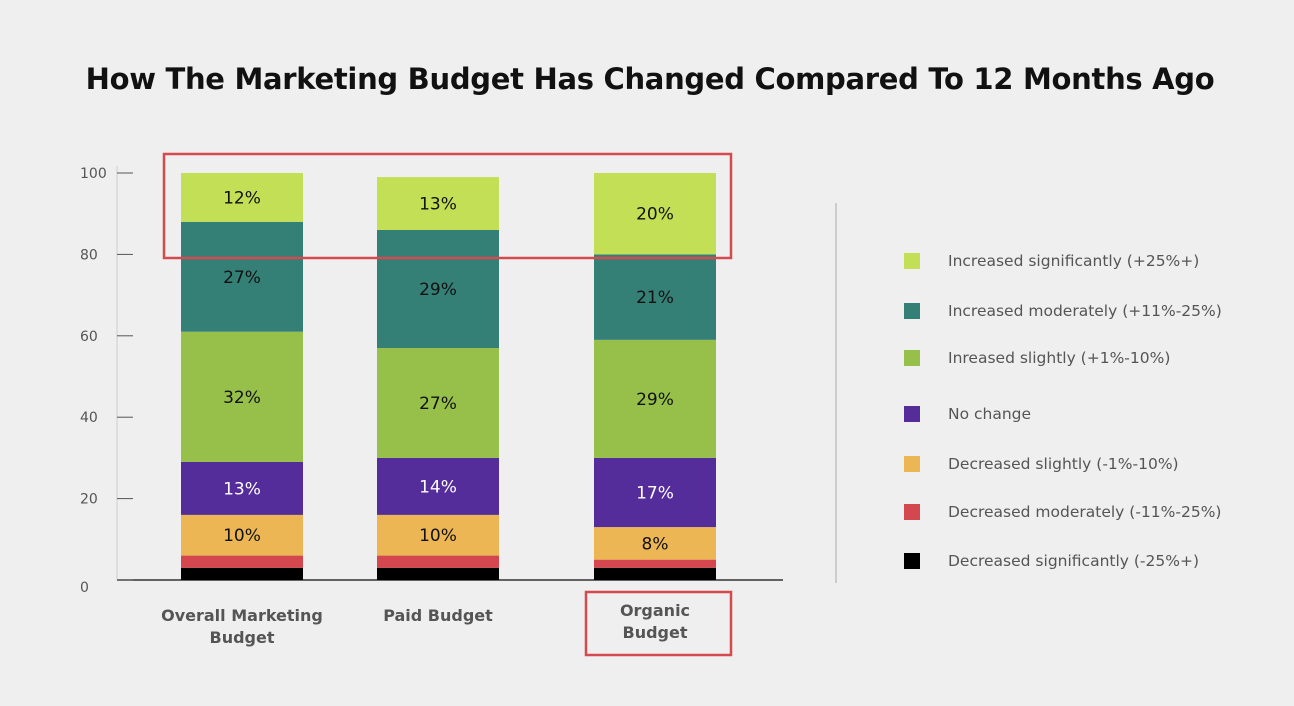 The image size is (1294, 706). What do you see at coordinates (655, 621) in the screenshot?
I see `category-label: Organic Budget` at bounding box center [655, 621].